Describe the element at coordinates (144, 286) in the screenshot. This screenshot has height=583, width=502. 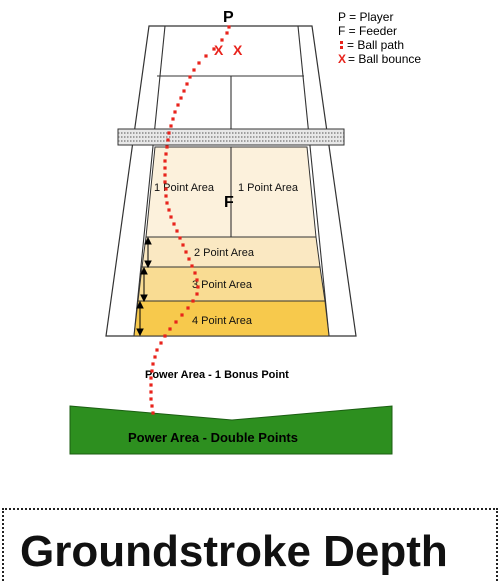
I see `depth-arrows` at that location.